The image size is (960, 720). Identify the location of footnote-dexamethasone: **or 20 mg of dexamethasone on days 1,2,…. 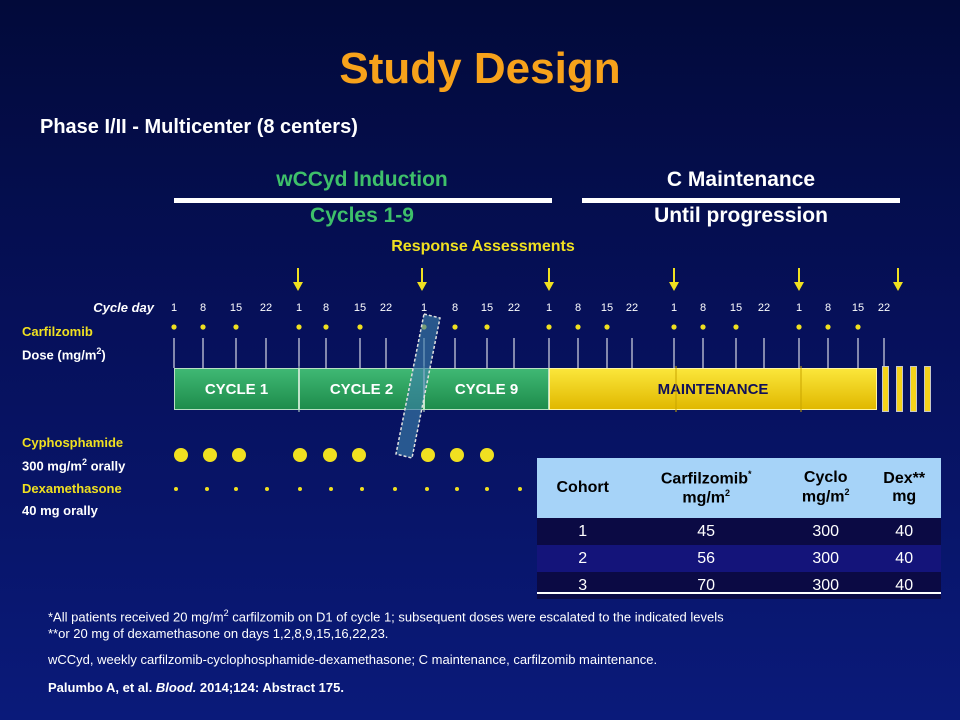
(218, 633).